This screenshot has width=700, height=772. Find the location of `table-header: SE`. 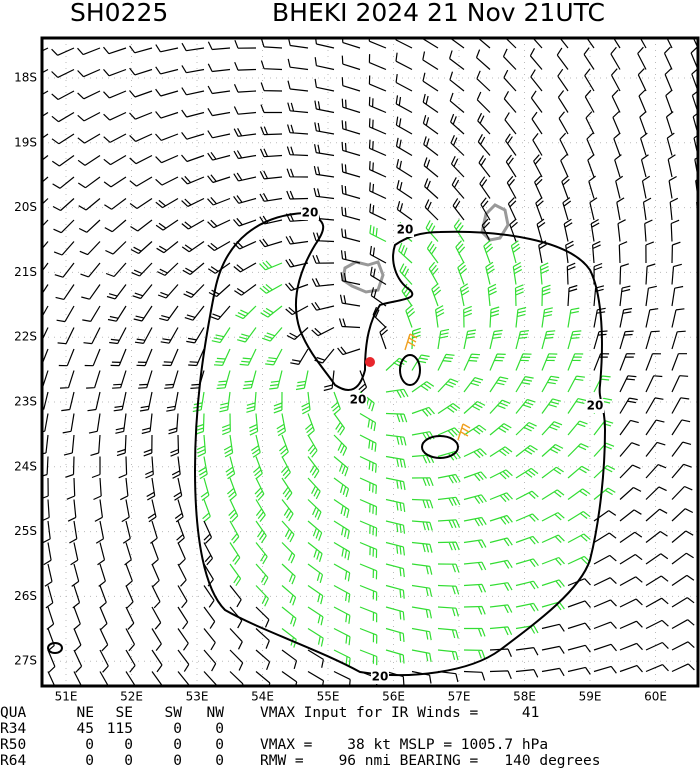

table-header: SE is located at coordinates (124, 713).